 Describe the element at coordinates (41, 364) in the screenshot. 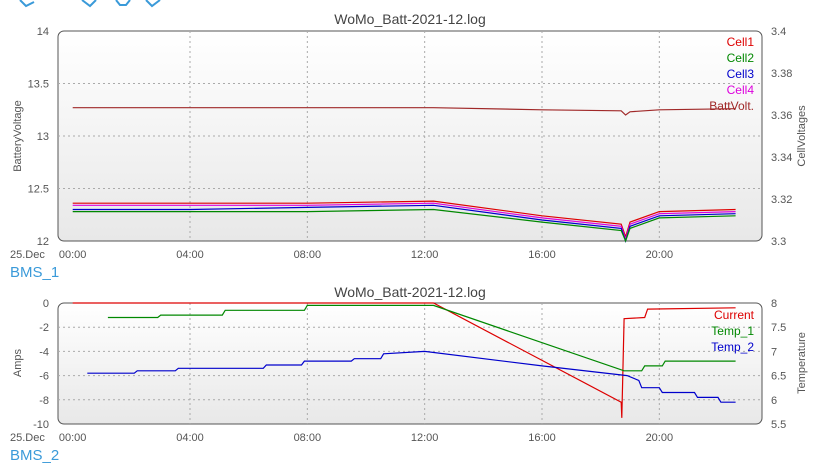

I see `left-axis-ticks: 0 -2 -4 -6 -8 -10` at that location.